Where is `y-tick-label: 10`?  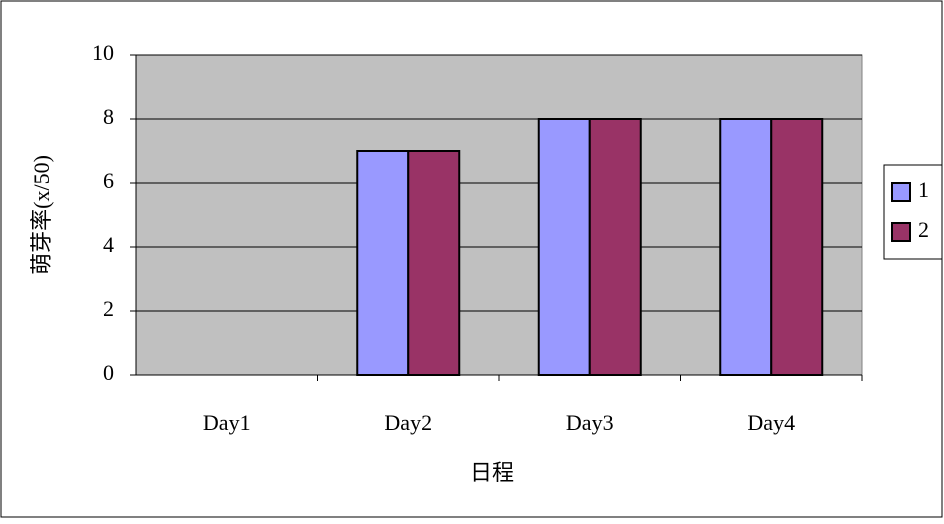 y-tick-label: 10 is located at coordinates (103, 52).